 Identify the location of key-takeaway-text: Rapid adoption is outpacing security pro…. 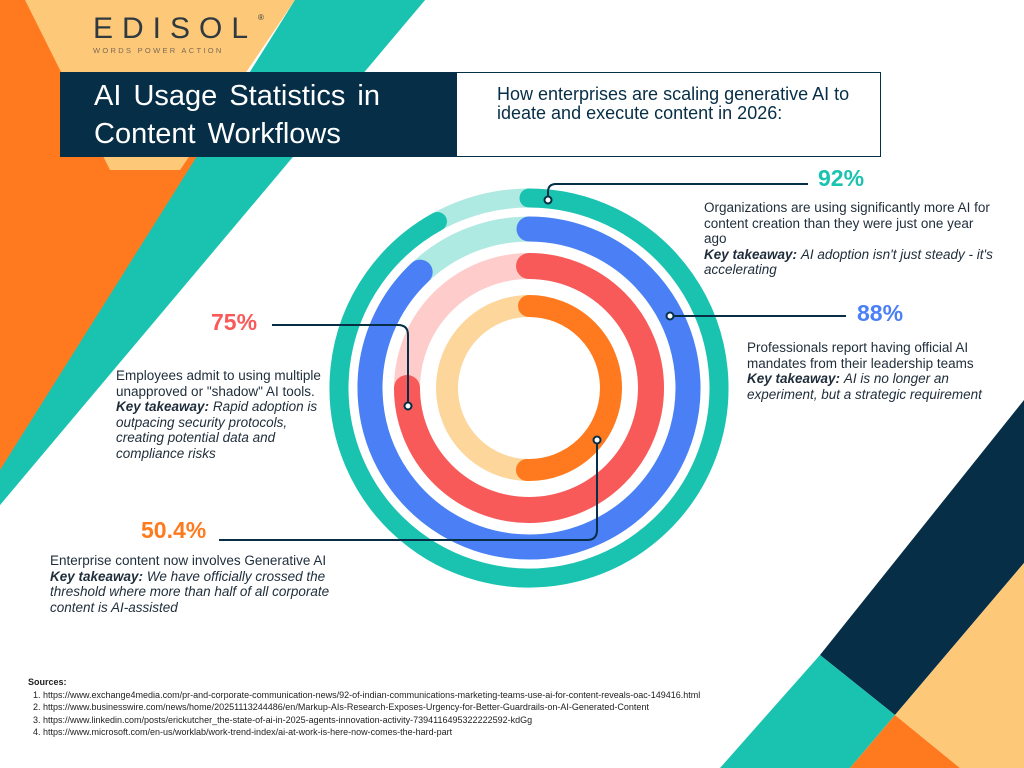
(217, 430).